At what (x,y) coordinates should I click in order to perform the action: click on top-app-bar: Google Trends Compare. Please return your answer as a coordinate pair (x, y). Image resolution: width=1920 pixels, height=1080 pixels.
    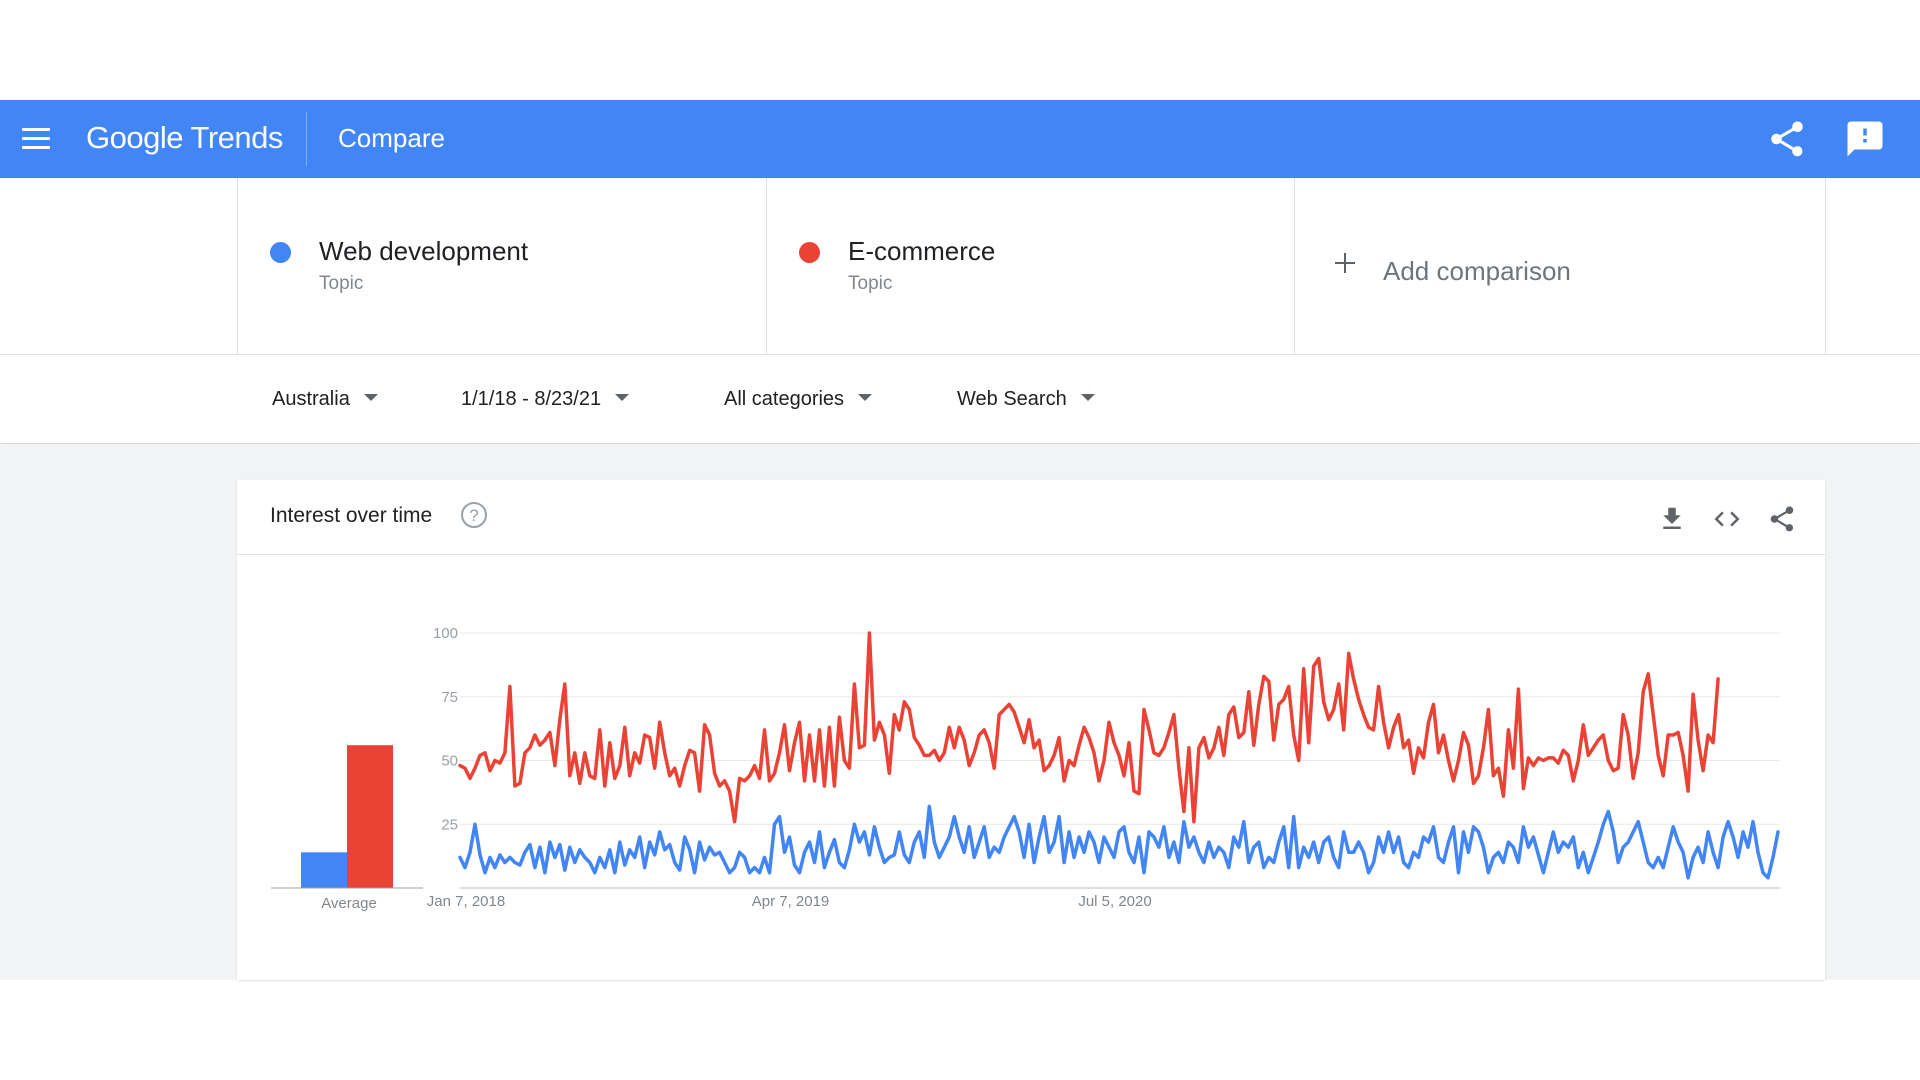
    Looking at the image, I should click on (960, 139).